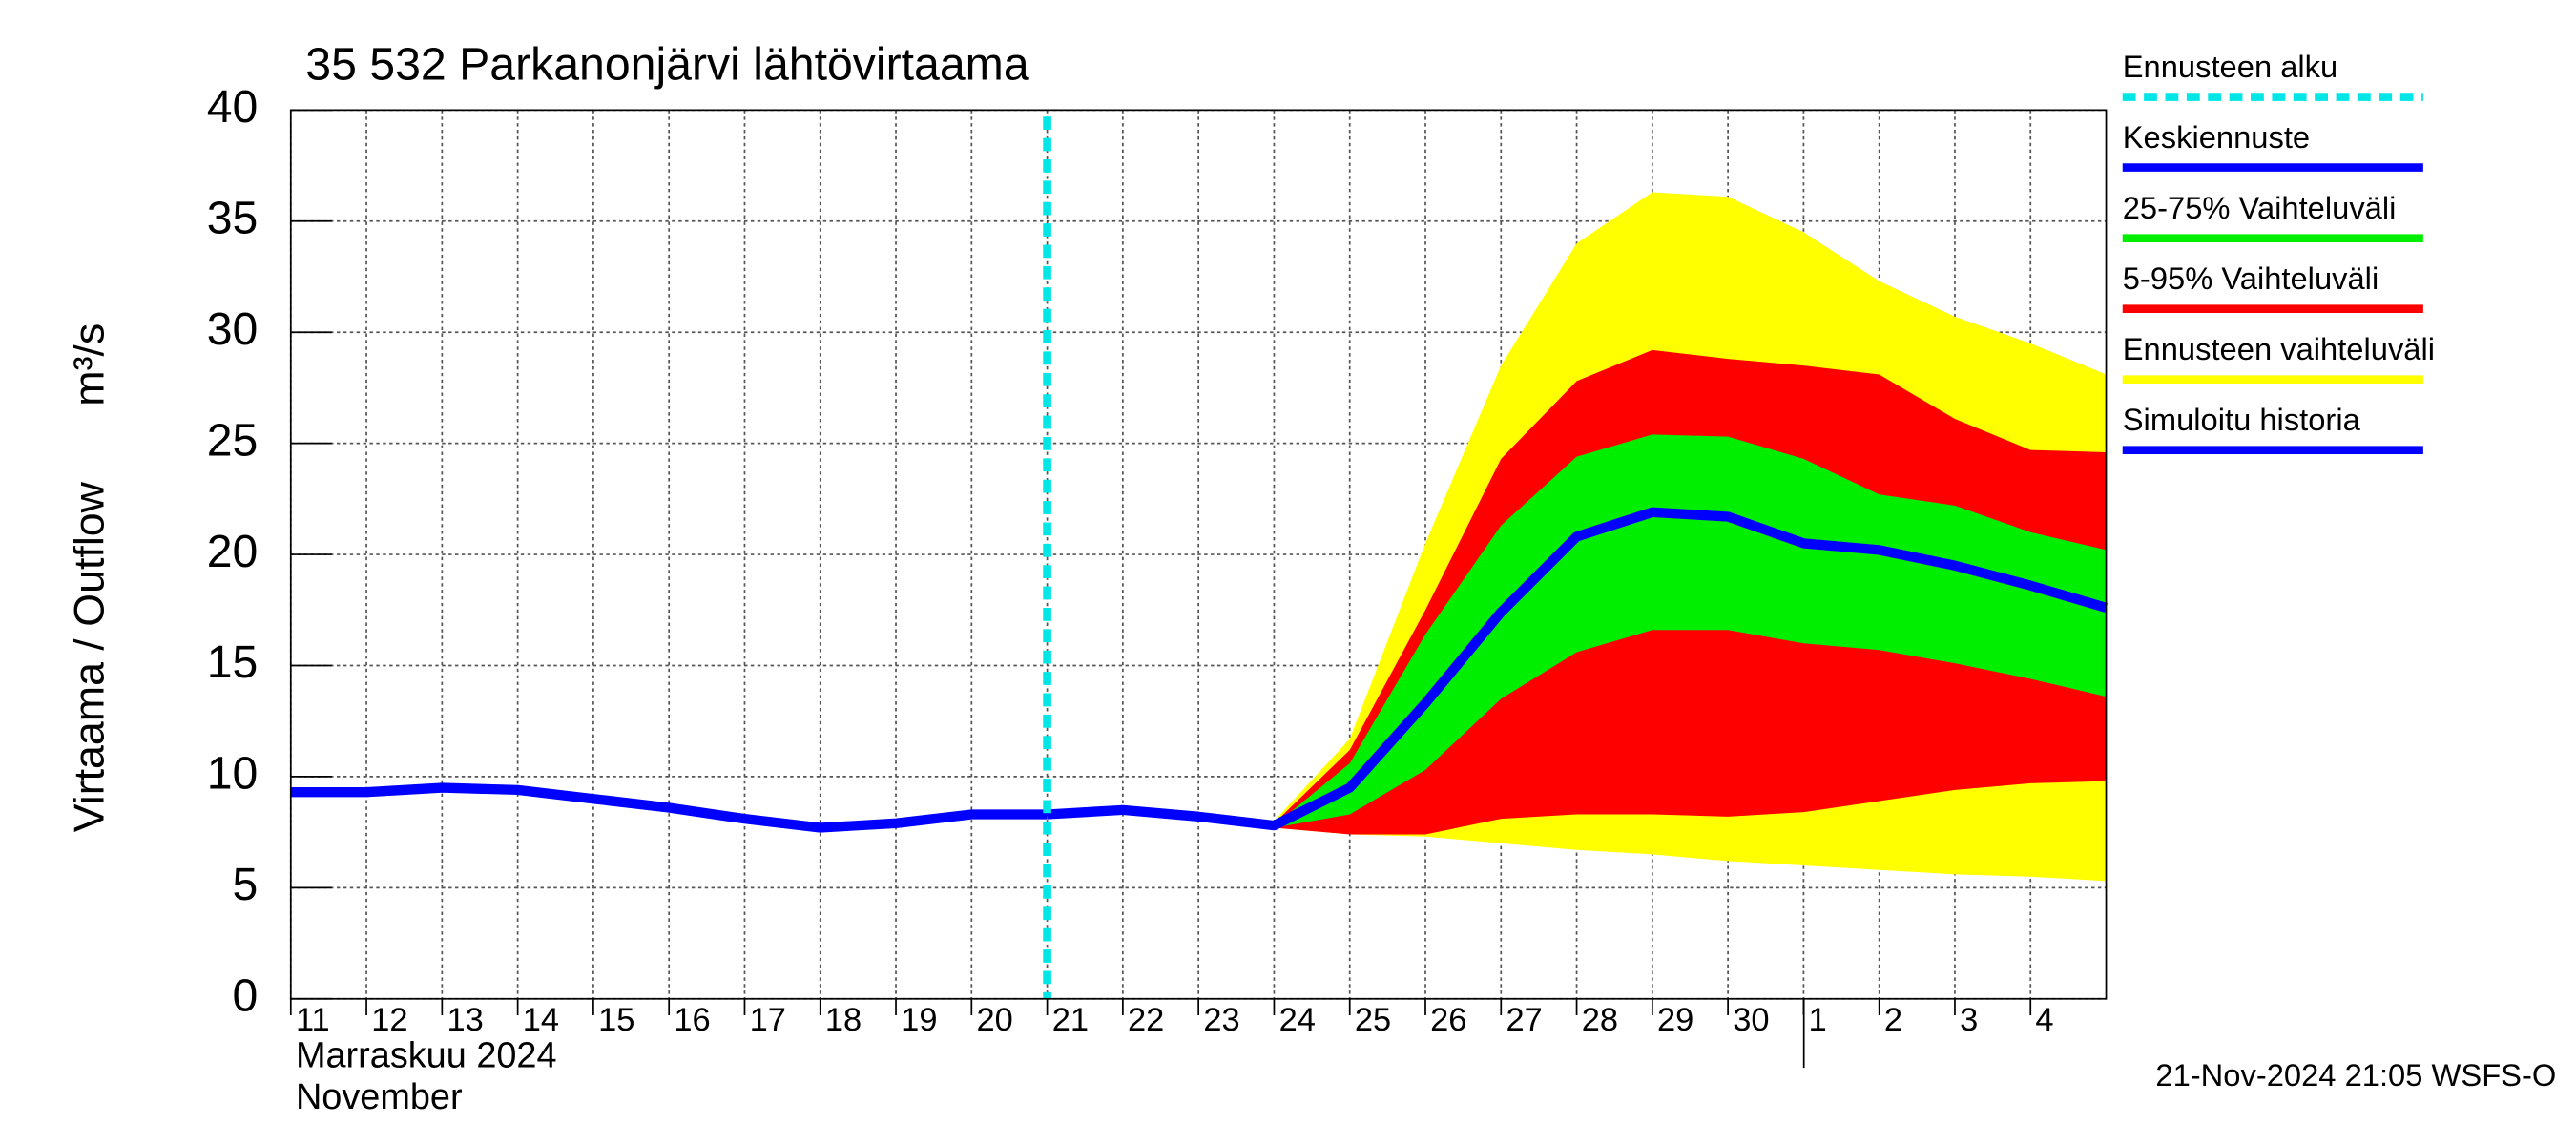 The image size is (2576, 1145). What do you see at coordinates (2279, 349) in the screenshot?
I see `legend-label: Ennusteen vaihteluväli` at bounding box center [2279, 349].